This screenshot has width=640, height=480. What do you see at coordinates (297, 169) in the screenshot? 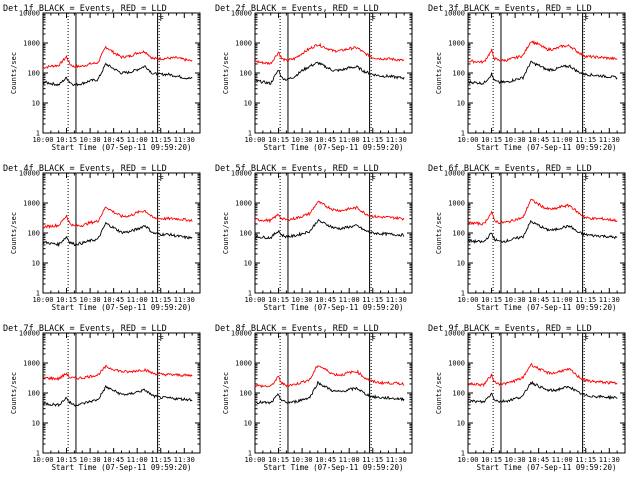
I see `chart-title: Det 5f BLACK = Events, RED = LLD` at bounding box center [297, 169].